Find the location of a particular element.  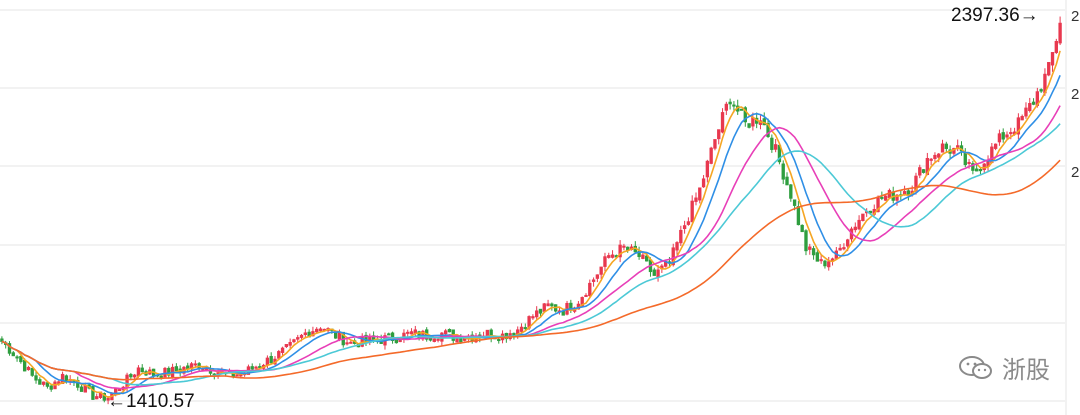

low-annotation: ←1410.57 is located at coordinates (151, 401).